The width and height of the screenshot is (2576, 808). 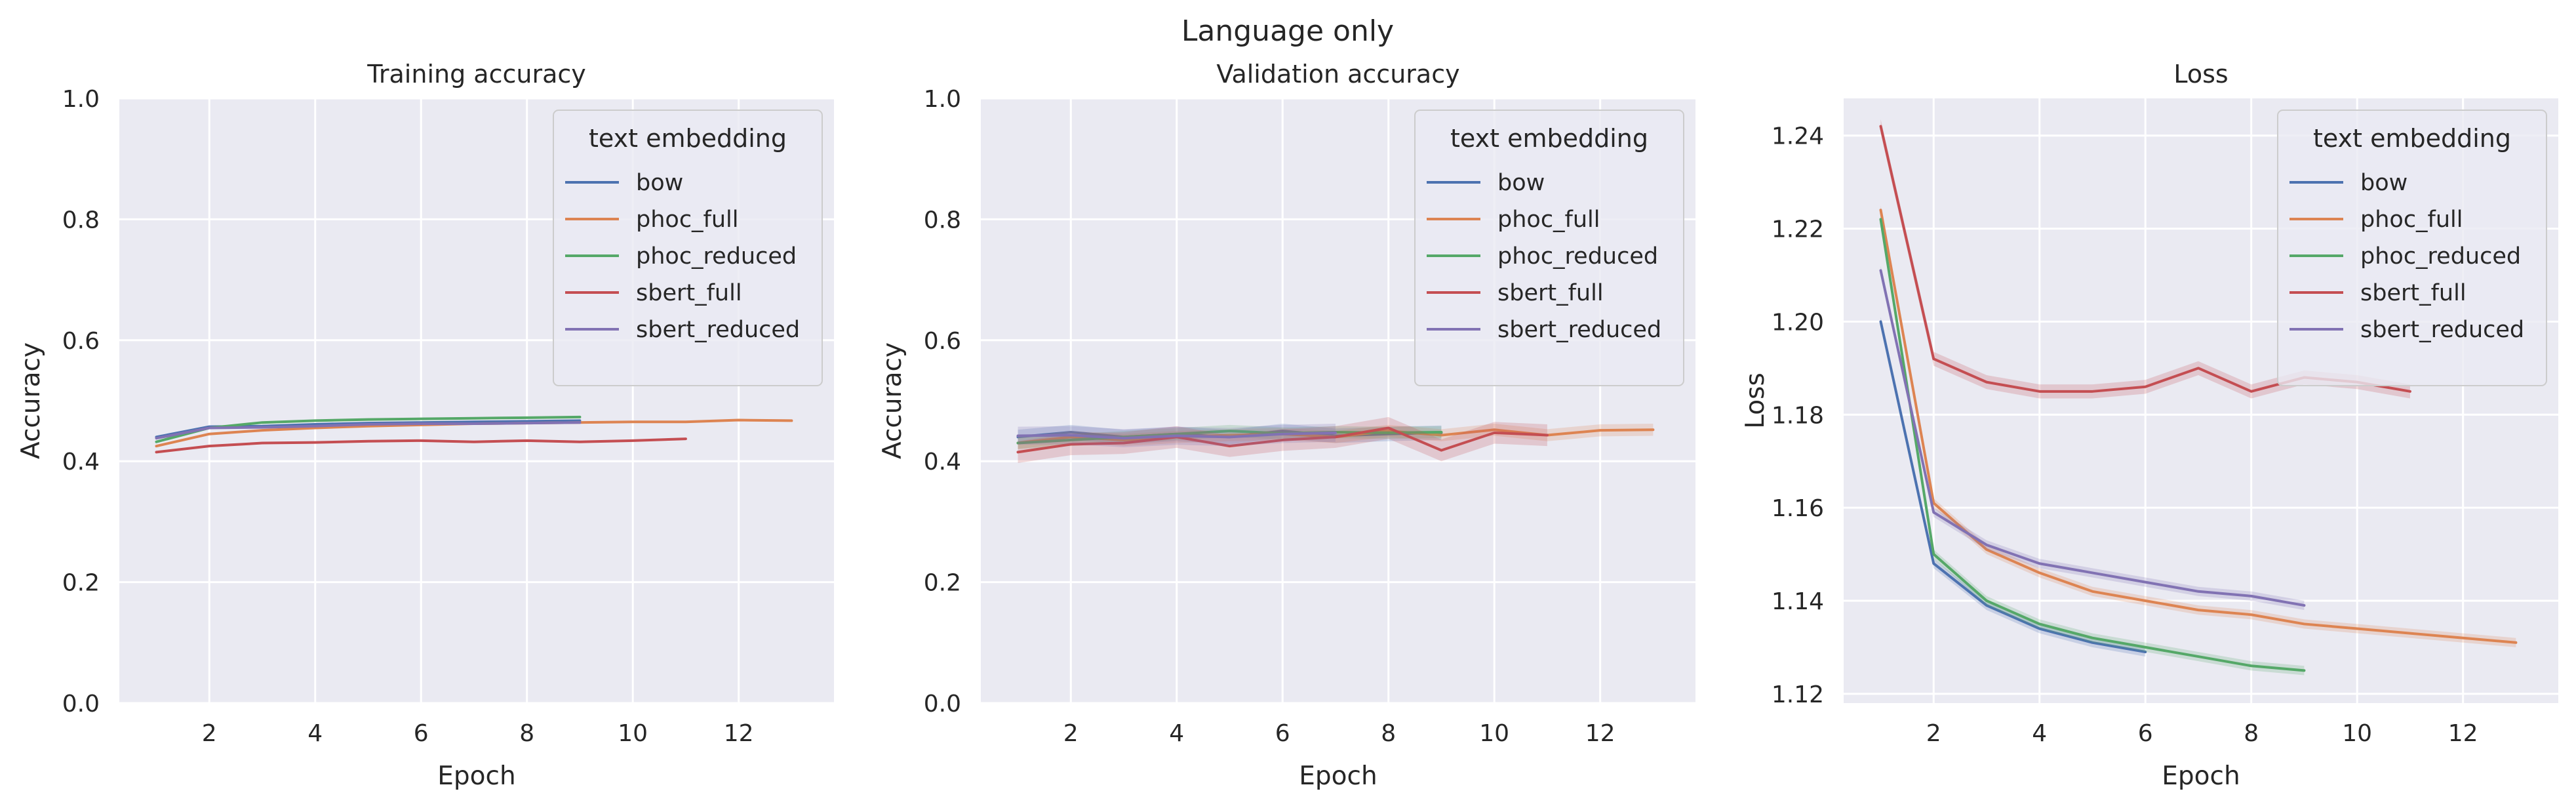 I want to click on series-line-bow, so click(x=2013, y=487).